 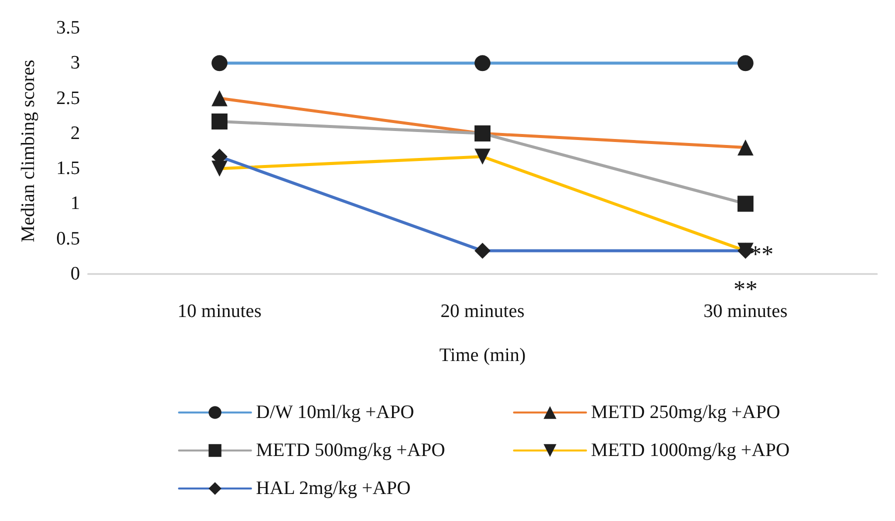 What do you see at coordinates (28, 151) in the screenshot?
I see `y-axis-title: Median climbing scores` at bounding box center [28, 151].